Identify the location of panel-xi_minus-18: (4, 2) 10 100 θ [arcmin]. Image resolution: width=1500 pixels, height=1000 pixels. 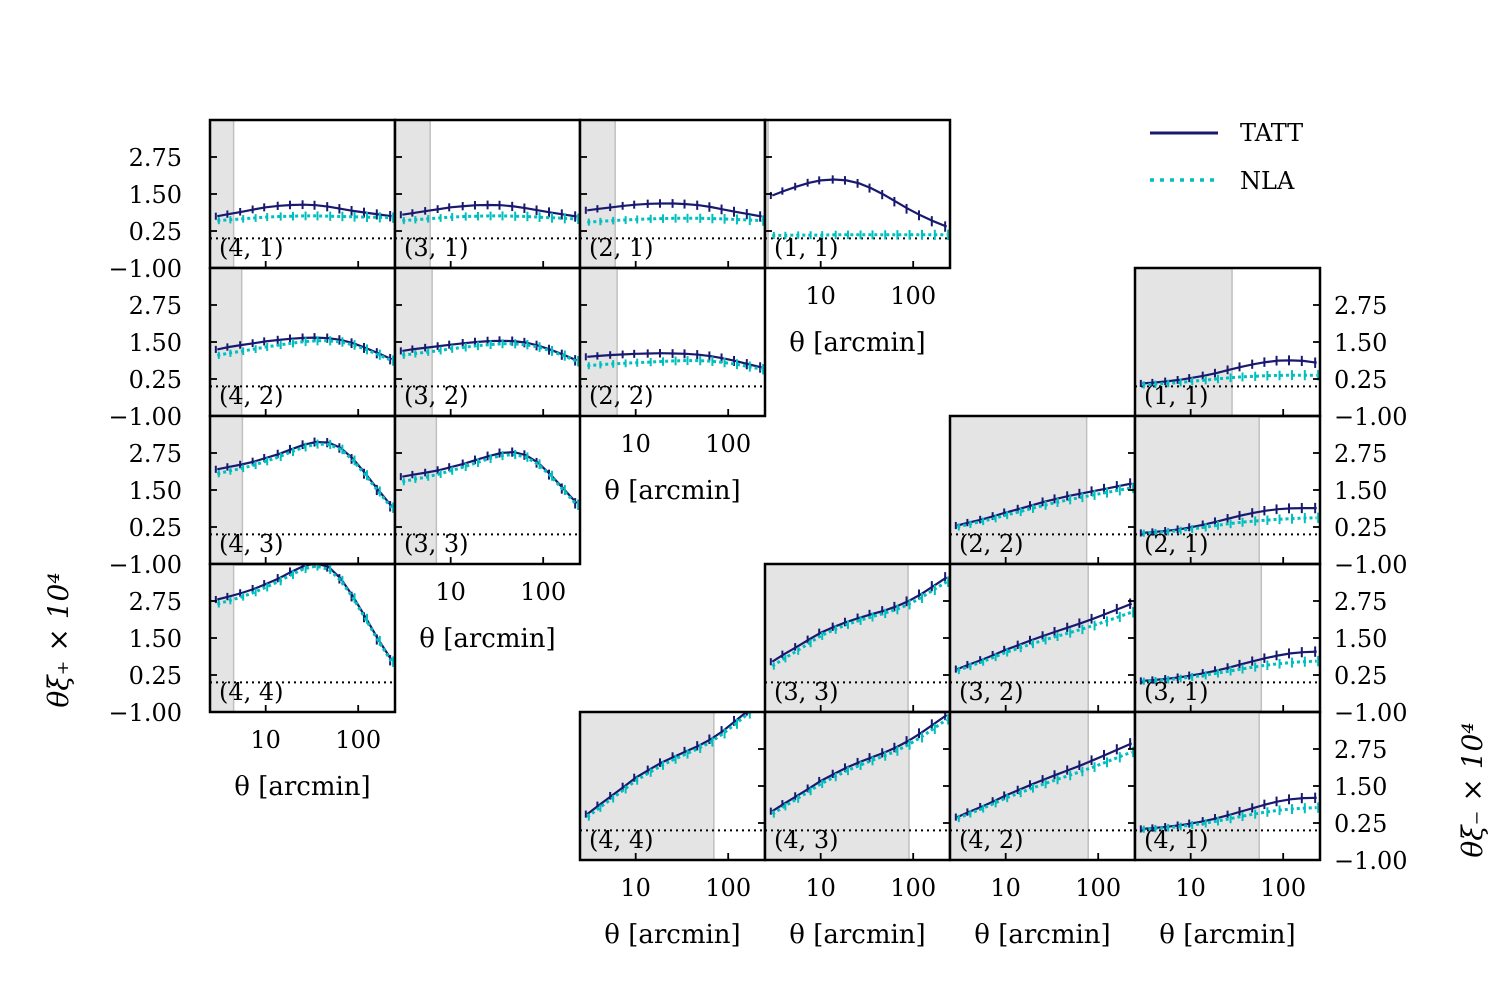
(1042, 830).